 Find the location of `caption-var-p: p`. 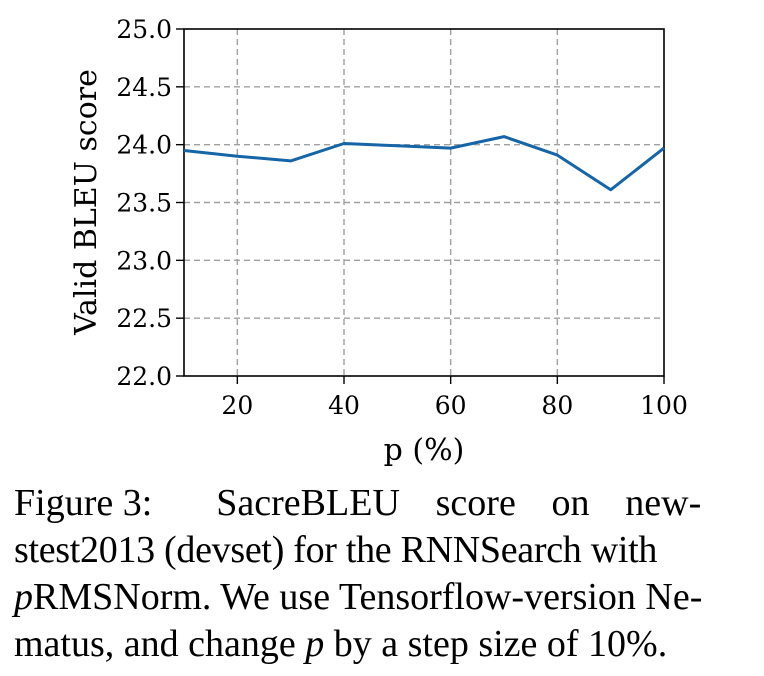

caption-var-p: p is located at coordinates (23, 597).